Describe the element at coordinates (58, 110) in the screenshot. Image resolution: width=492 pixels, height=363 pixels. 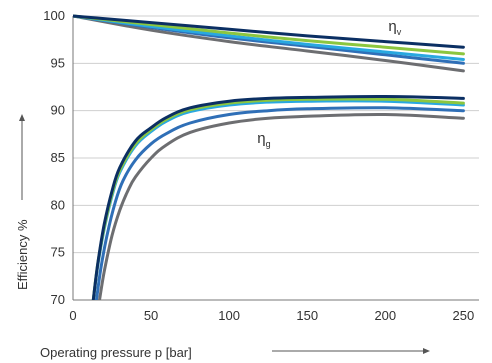
I see `y-tick-label: 90` at that location.